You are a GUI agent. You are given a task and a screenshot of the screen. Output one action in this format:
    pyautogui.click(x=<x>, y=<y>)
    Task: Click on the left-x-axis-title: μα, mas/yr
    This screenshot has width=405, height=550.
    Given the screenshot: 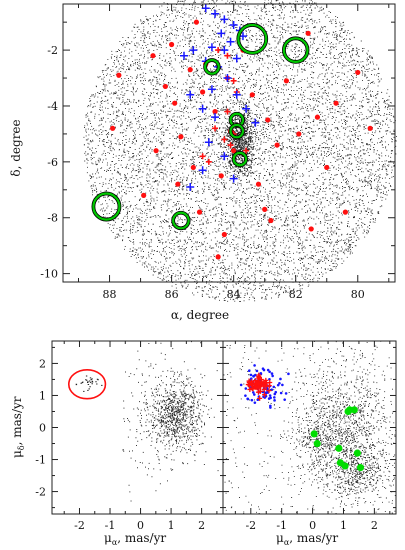 What is the action you would take?
    pyautogui.click(x=135, y=539)
    